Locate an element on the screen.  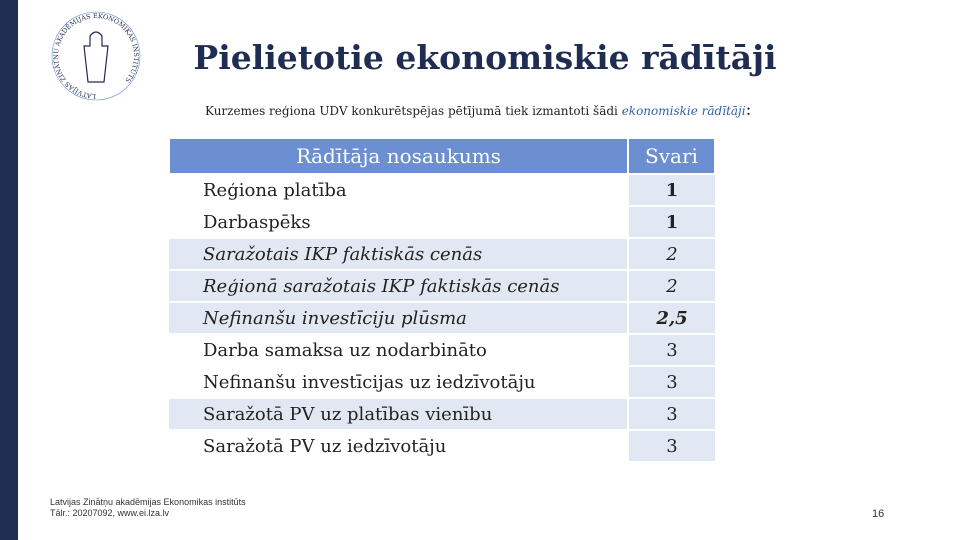
indicator-name: Saražotā PV uz platības vienību is located at coordinates (398, 414).